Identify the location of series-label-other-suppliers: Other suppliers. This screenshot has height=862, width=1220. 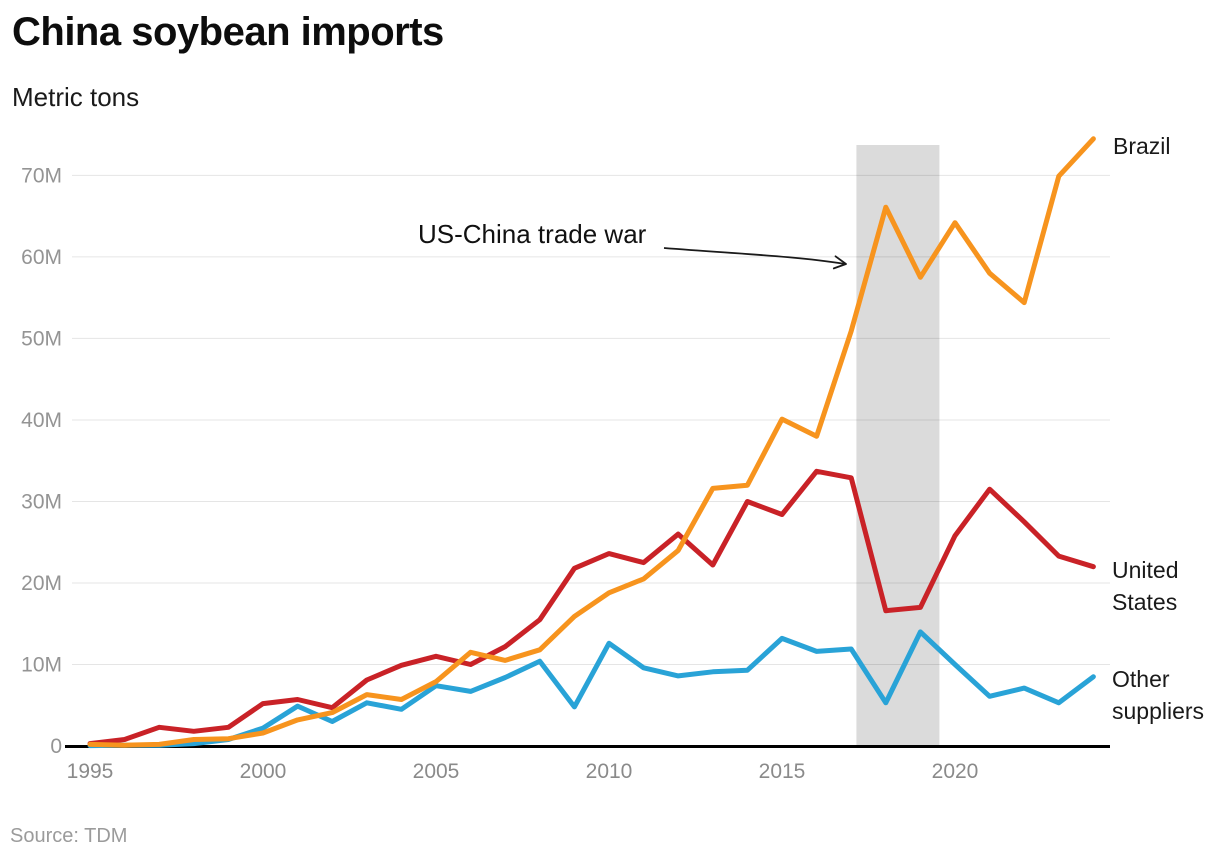
(1158, 695).